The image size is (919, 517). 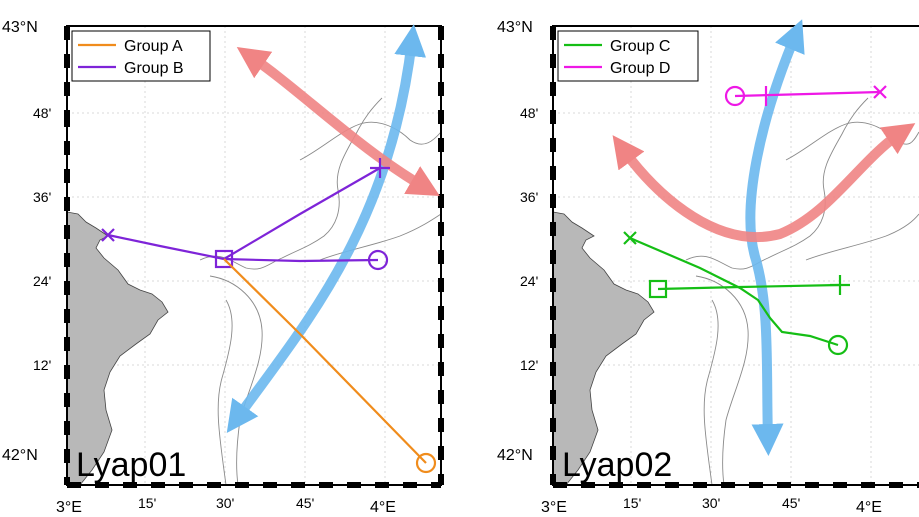 I want to click on legend-label-group-b: Group B, so click(x=154, y=68).